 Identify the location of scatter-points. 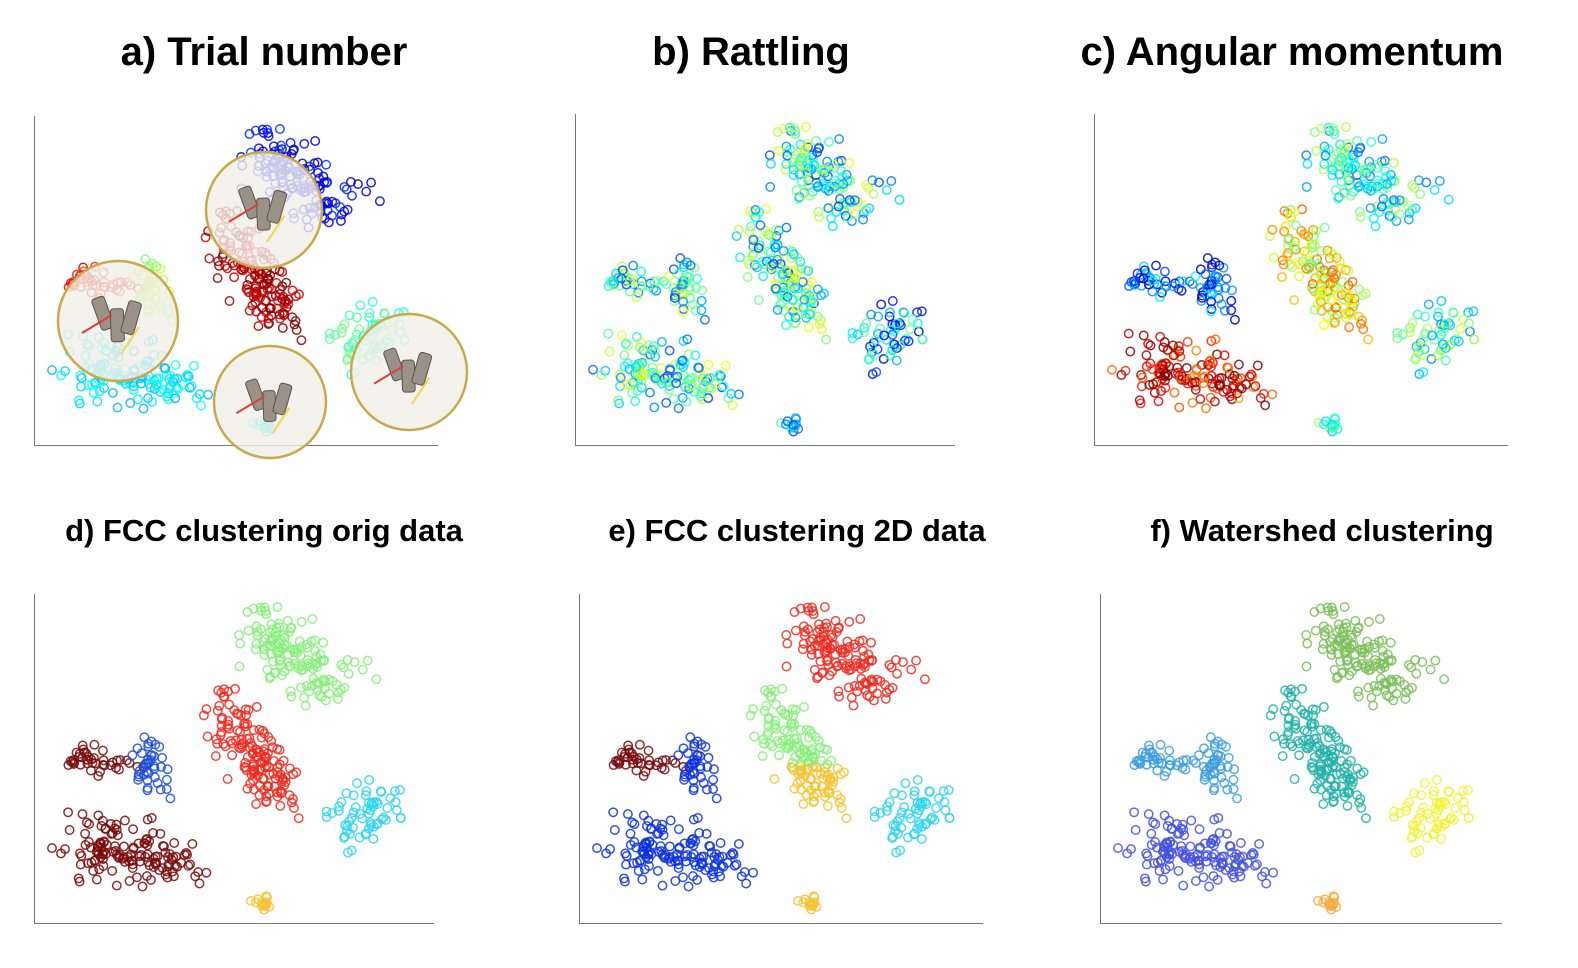
(226, 758).